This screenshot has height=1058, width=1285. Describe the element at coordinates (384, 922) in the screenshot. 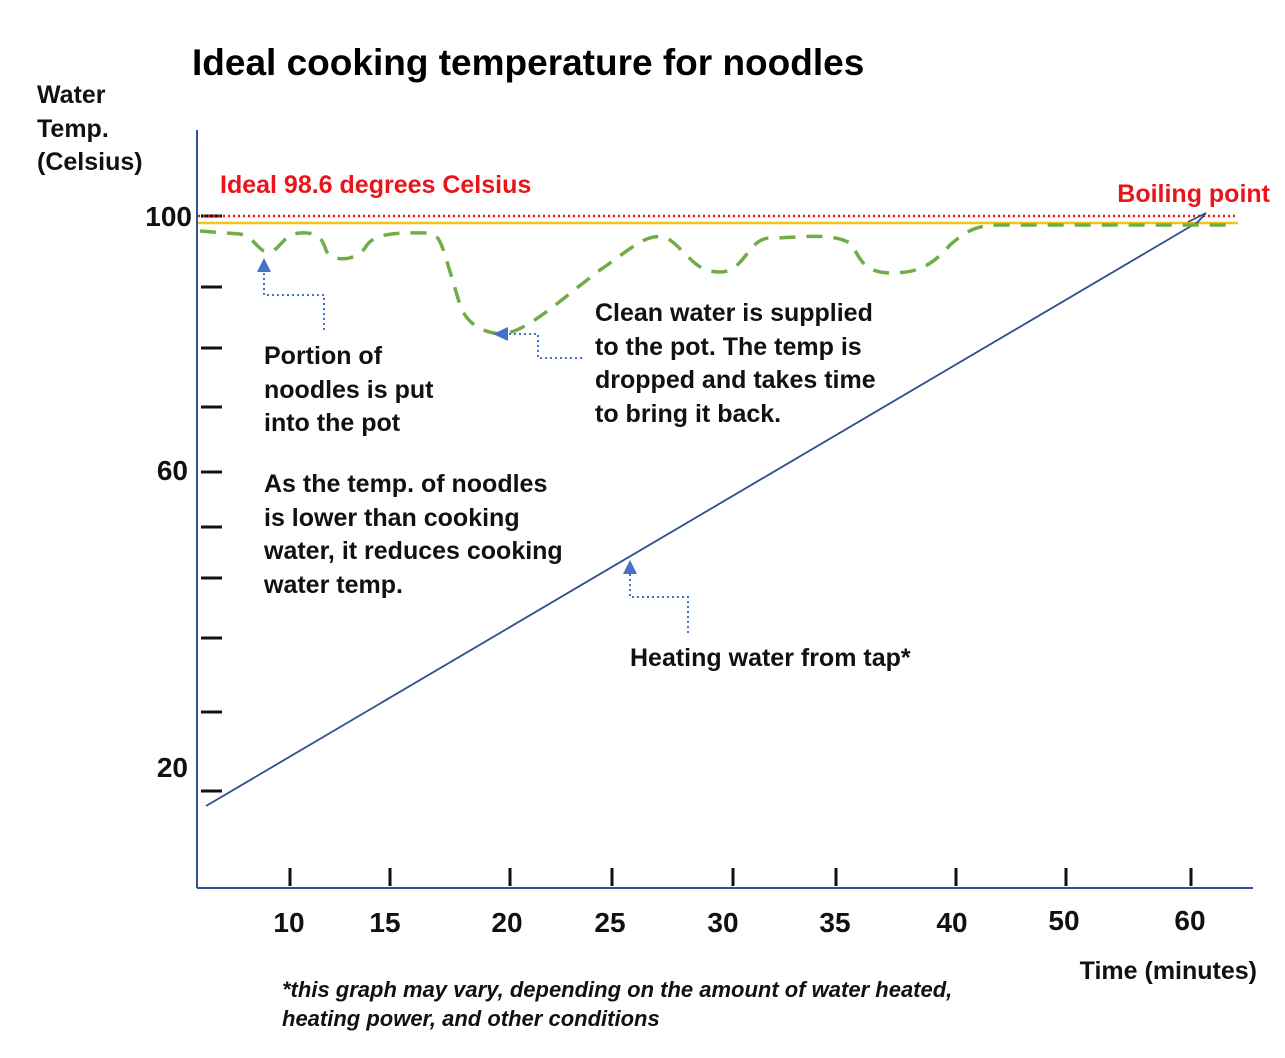

I see `x-tick-label-15: 15` at that location.